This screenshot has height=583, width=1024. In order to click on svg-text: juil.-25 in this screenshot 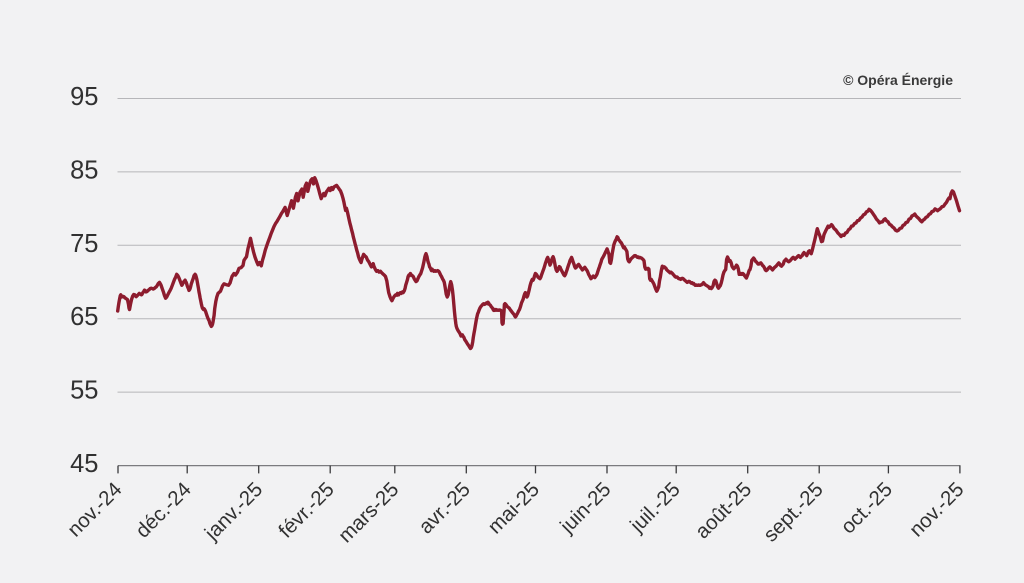, I will do `click(655, 508)`.